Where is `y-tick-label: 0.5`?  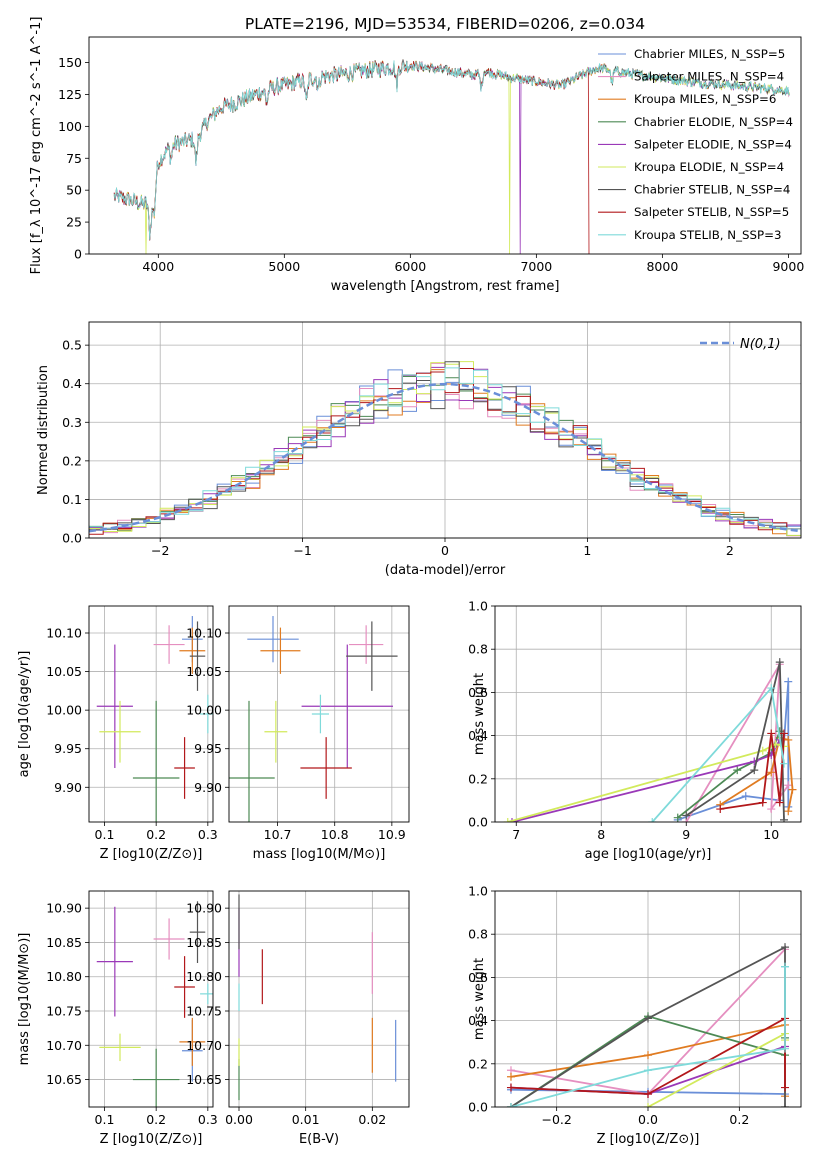
y-tick-label: 0.5 is located at coordinates (72, 345).